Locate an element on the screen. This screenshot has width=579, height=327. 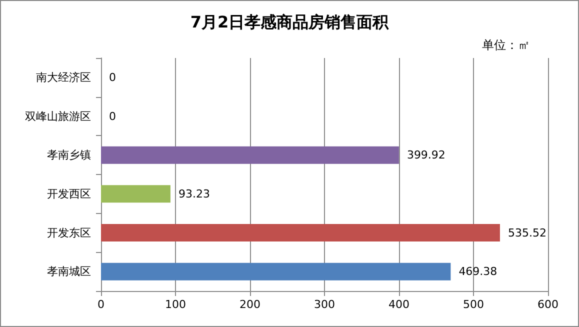
chart-title: 7月2日孝感商品房销售面积 is located at coordinates (290, 22).